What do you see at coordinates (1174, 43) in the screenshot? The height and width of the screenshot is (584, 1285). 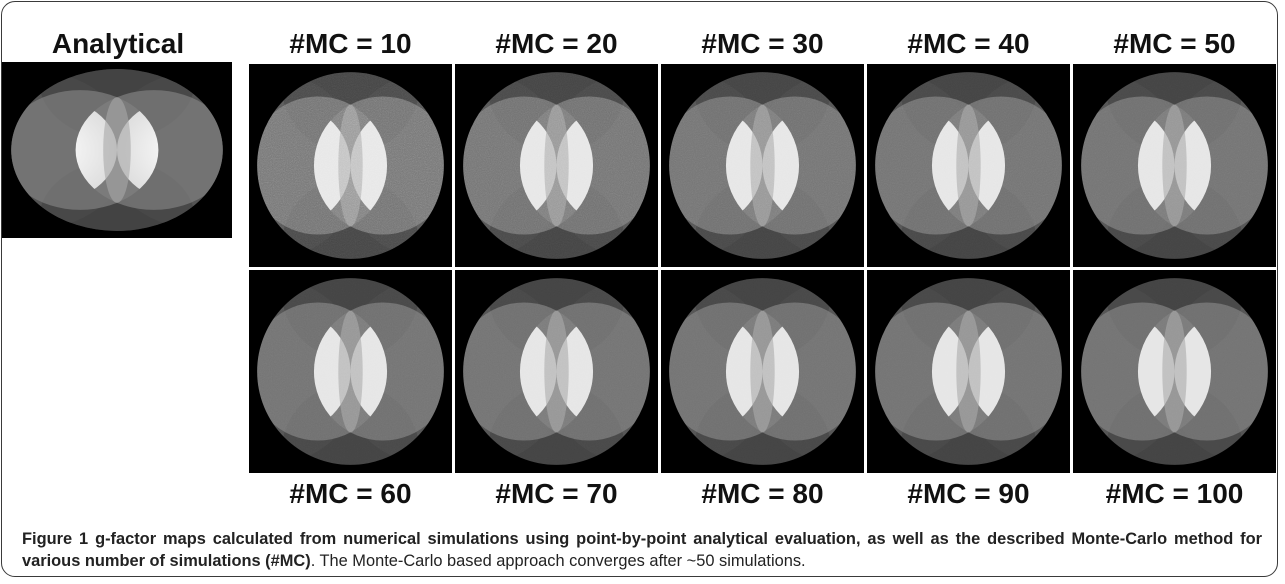 I see `top-label-5: #MC = 50` at bounding box center [1174, 43].